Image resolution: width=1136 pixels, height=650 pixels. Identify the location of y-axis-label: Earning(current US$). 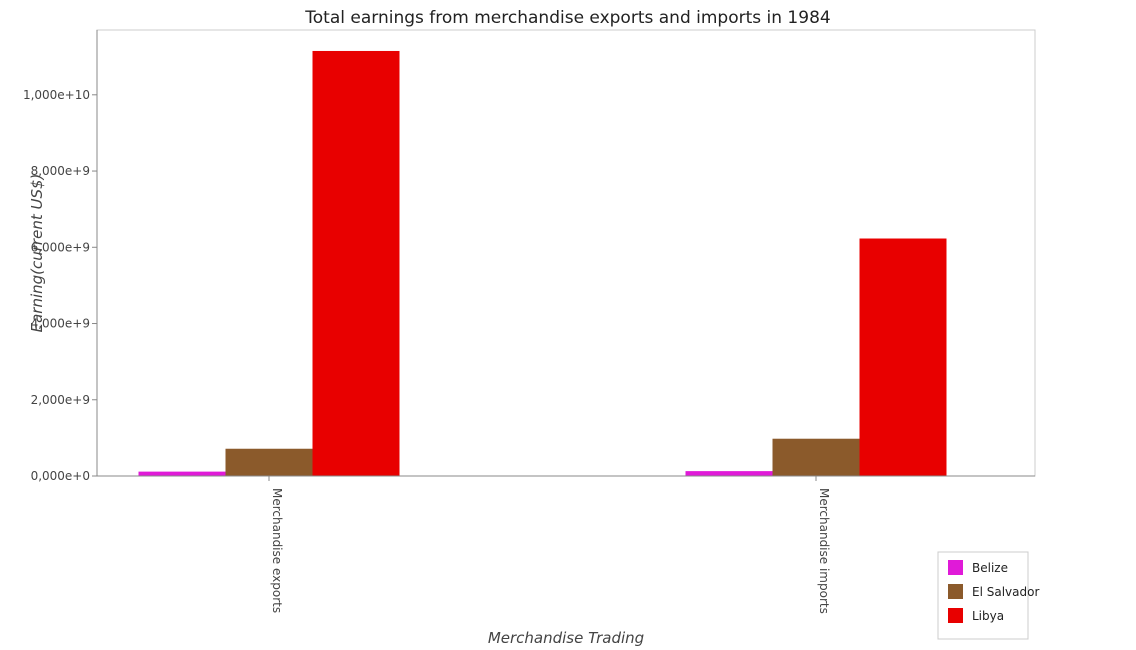
(37, 253).